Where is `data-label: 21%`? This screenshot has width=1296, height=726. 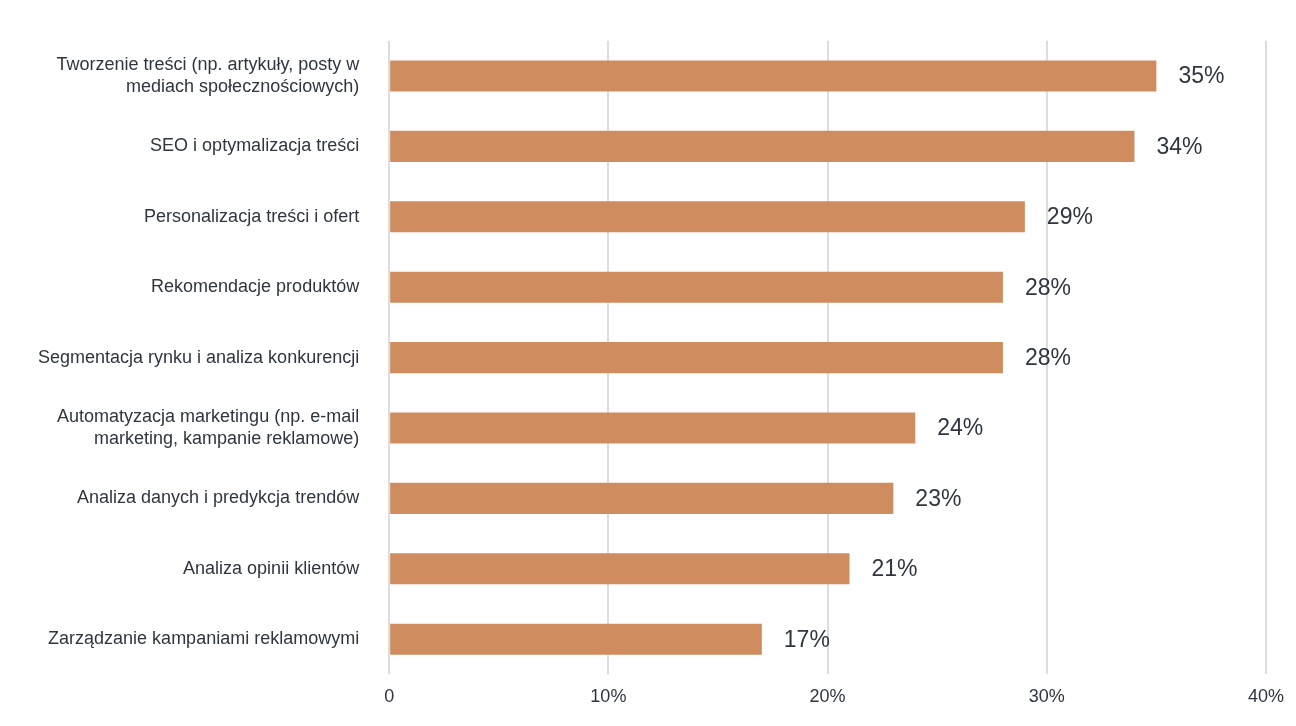
data-label: 21% is located at coordinates (894, 568).